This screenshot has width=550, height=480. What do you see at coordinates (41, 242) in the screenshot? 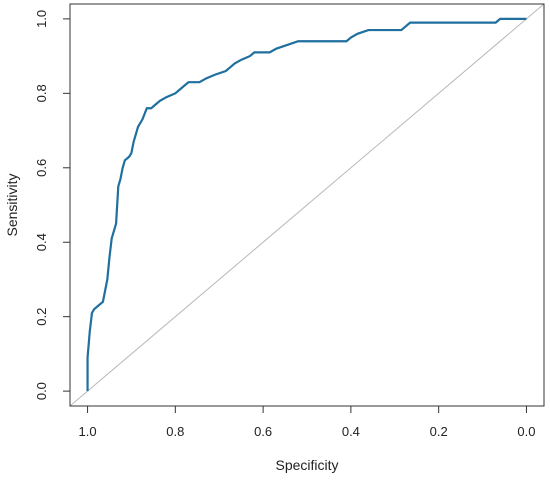
I see `y-tick-label: 0.4` at bounding box center [41, 242].